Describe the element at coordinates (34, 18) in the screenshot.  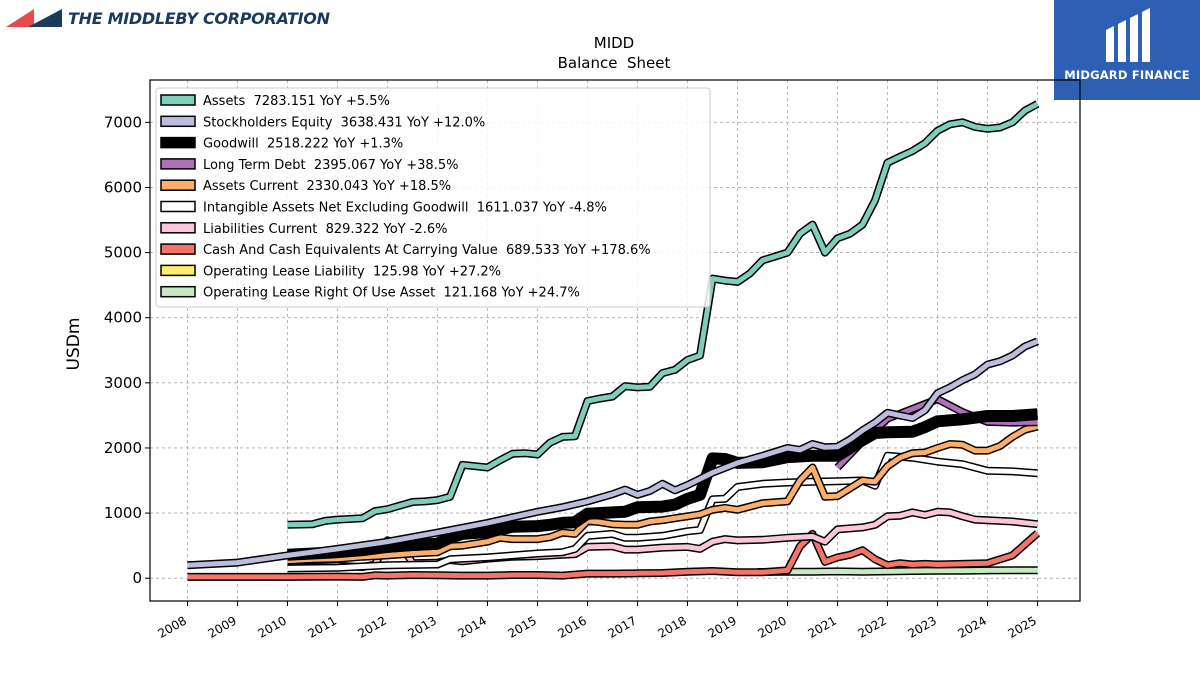
I see `company-logo-icon` at that location.